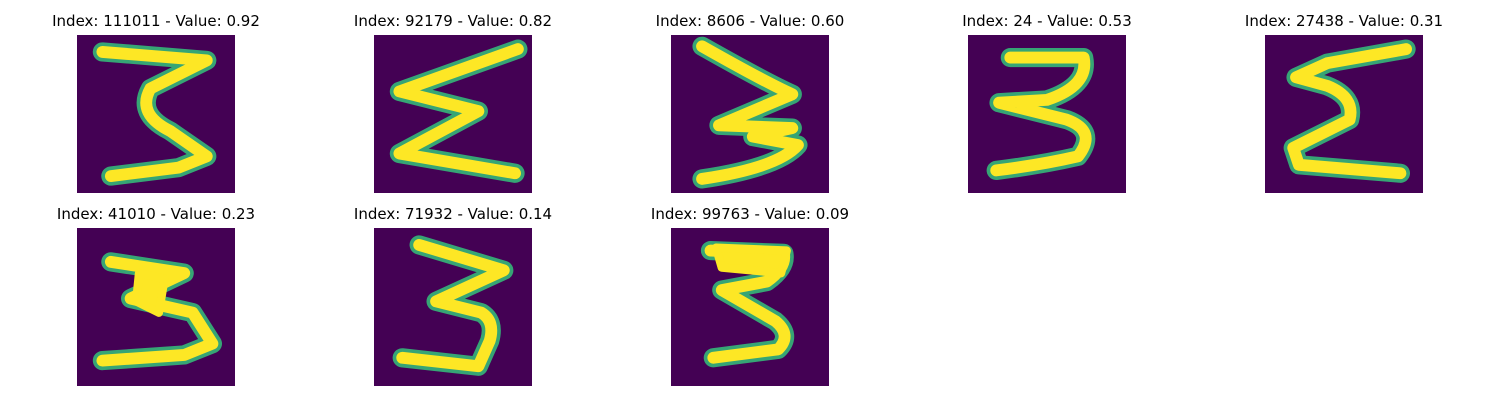  Describe the element at coordinates (750, 21) in the screenshot. I see `panel-title: Index: 8606 - Value: 0.60` at that location.